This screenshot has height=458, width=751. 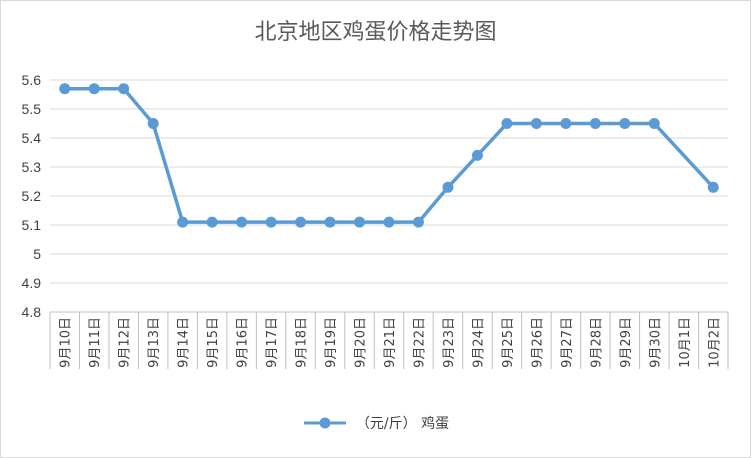 I want to click on x-tick-label: 9月28日, so click(x=596, y=342).